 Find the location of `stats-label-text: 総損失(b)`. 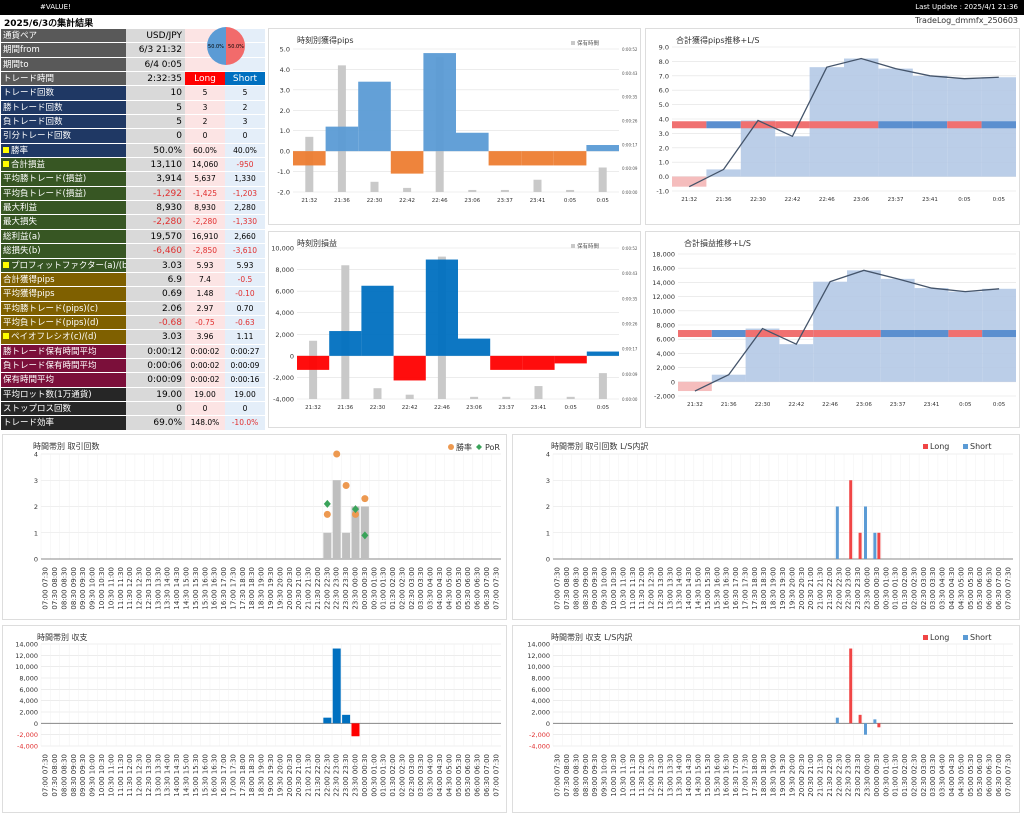

stats-label-text: 総損失(b) is located at coordinates (22, 251).